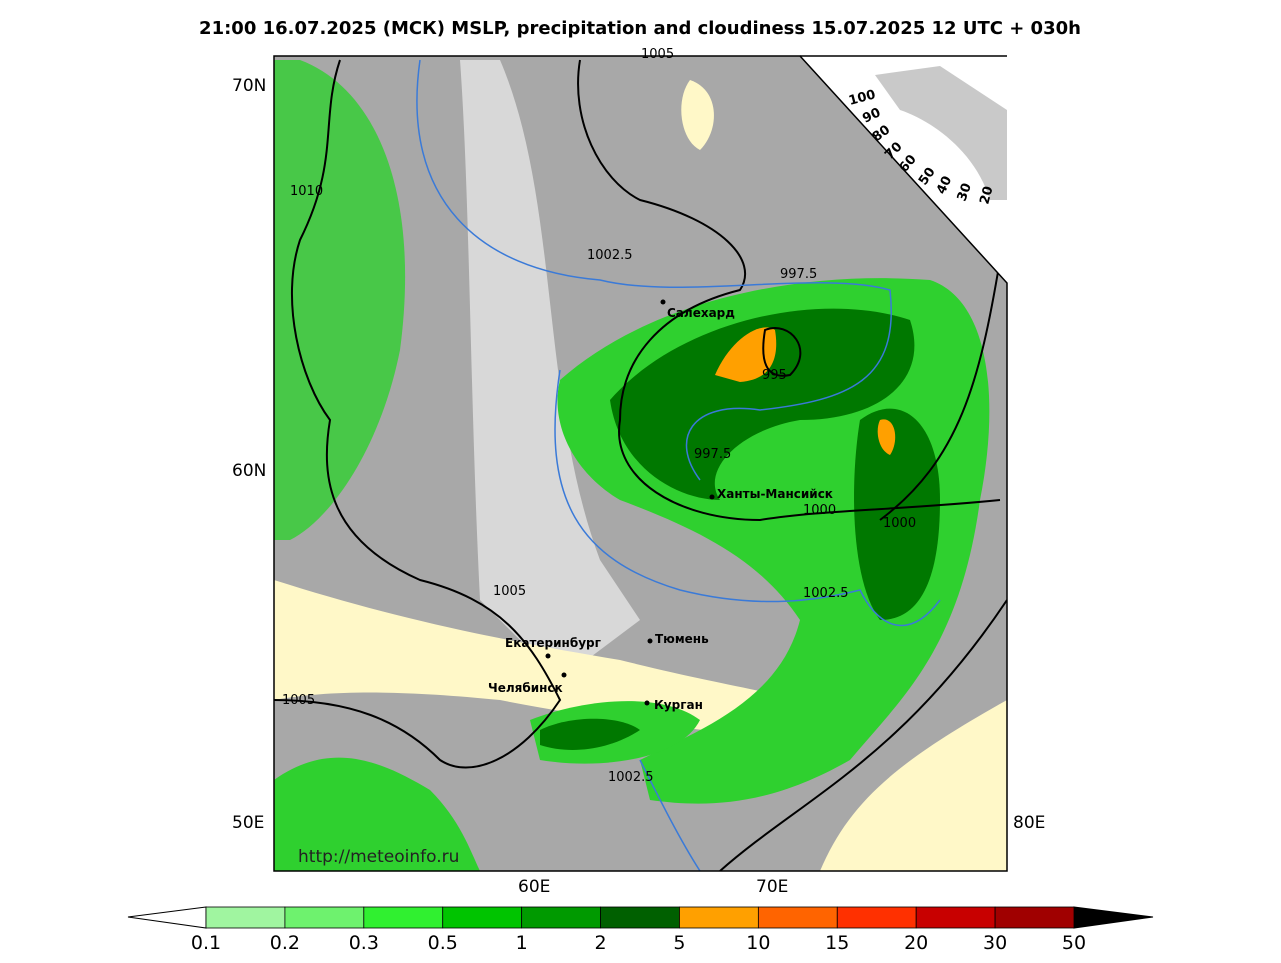  I want to click on city: Курган, so click(678, 705).